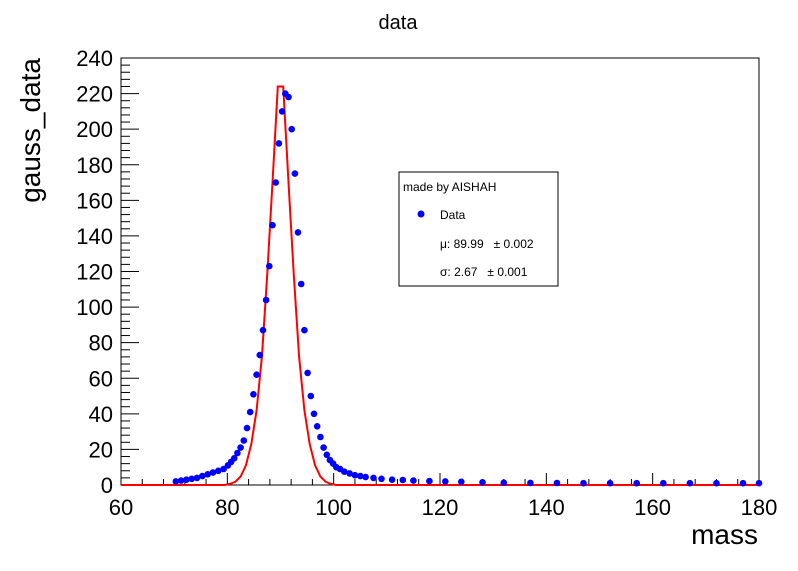 The width and height of the screenshot is (798, 571). I want to click on y-tick-label: 20, so click(101, 449).